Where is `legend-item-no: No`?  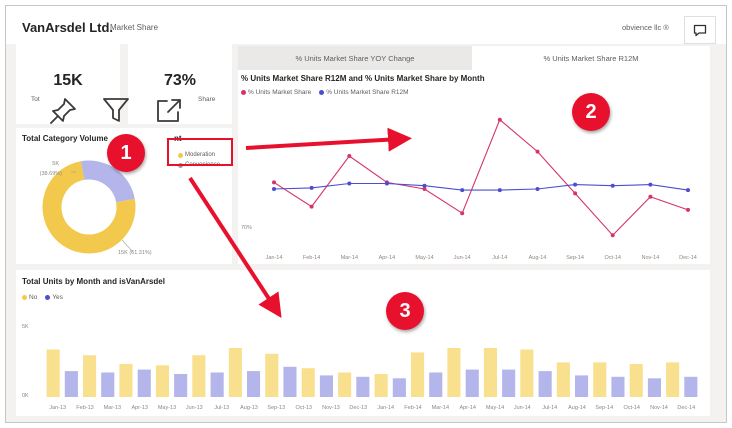 legend-item-no: No is located at coordinates (29, 297).